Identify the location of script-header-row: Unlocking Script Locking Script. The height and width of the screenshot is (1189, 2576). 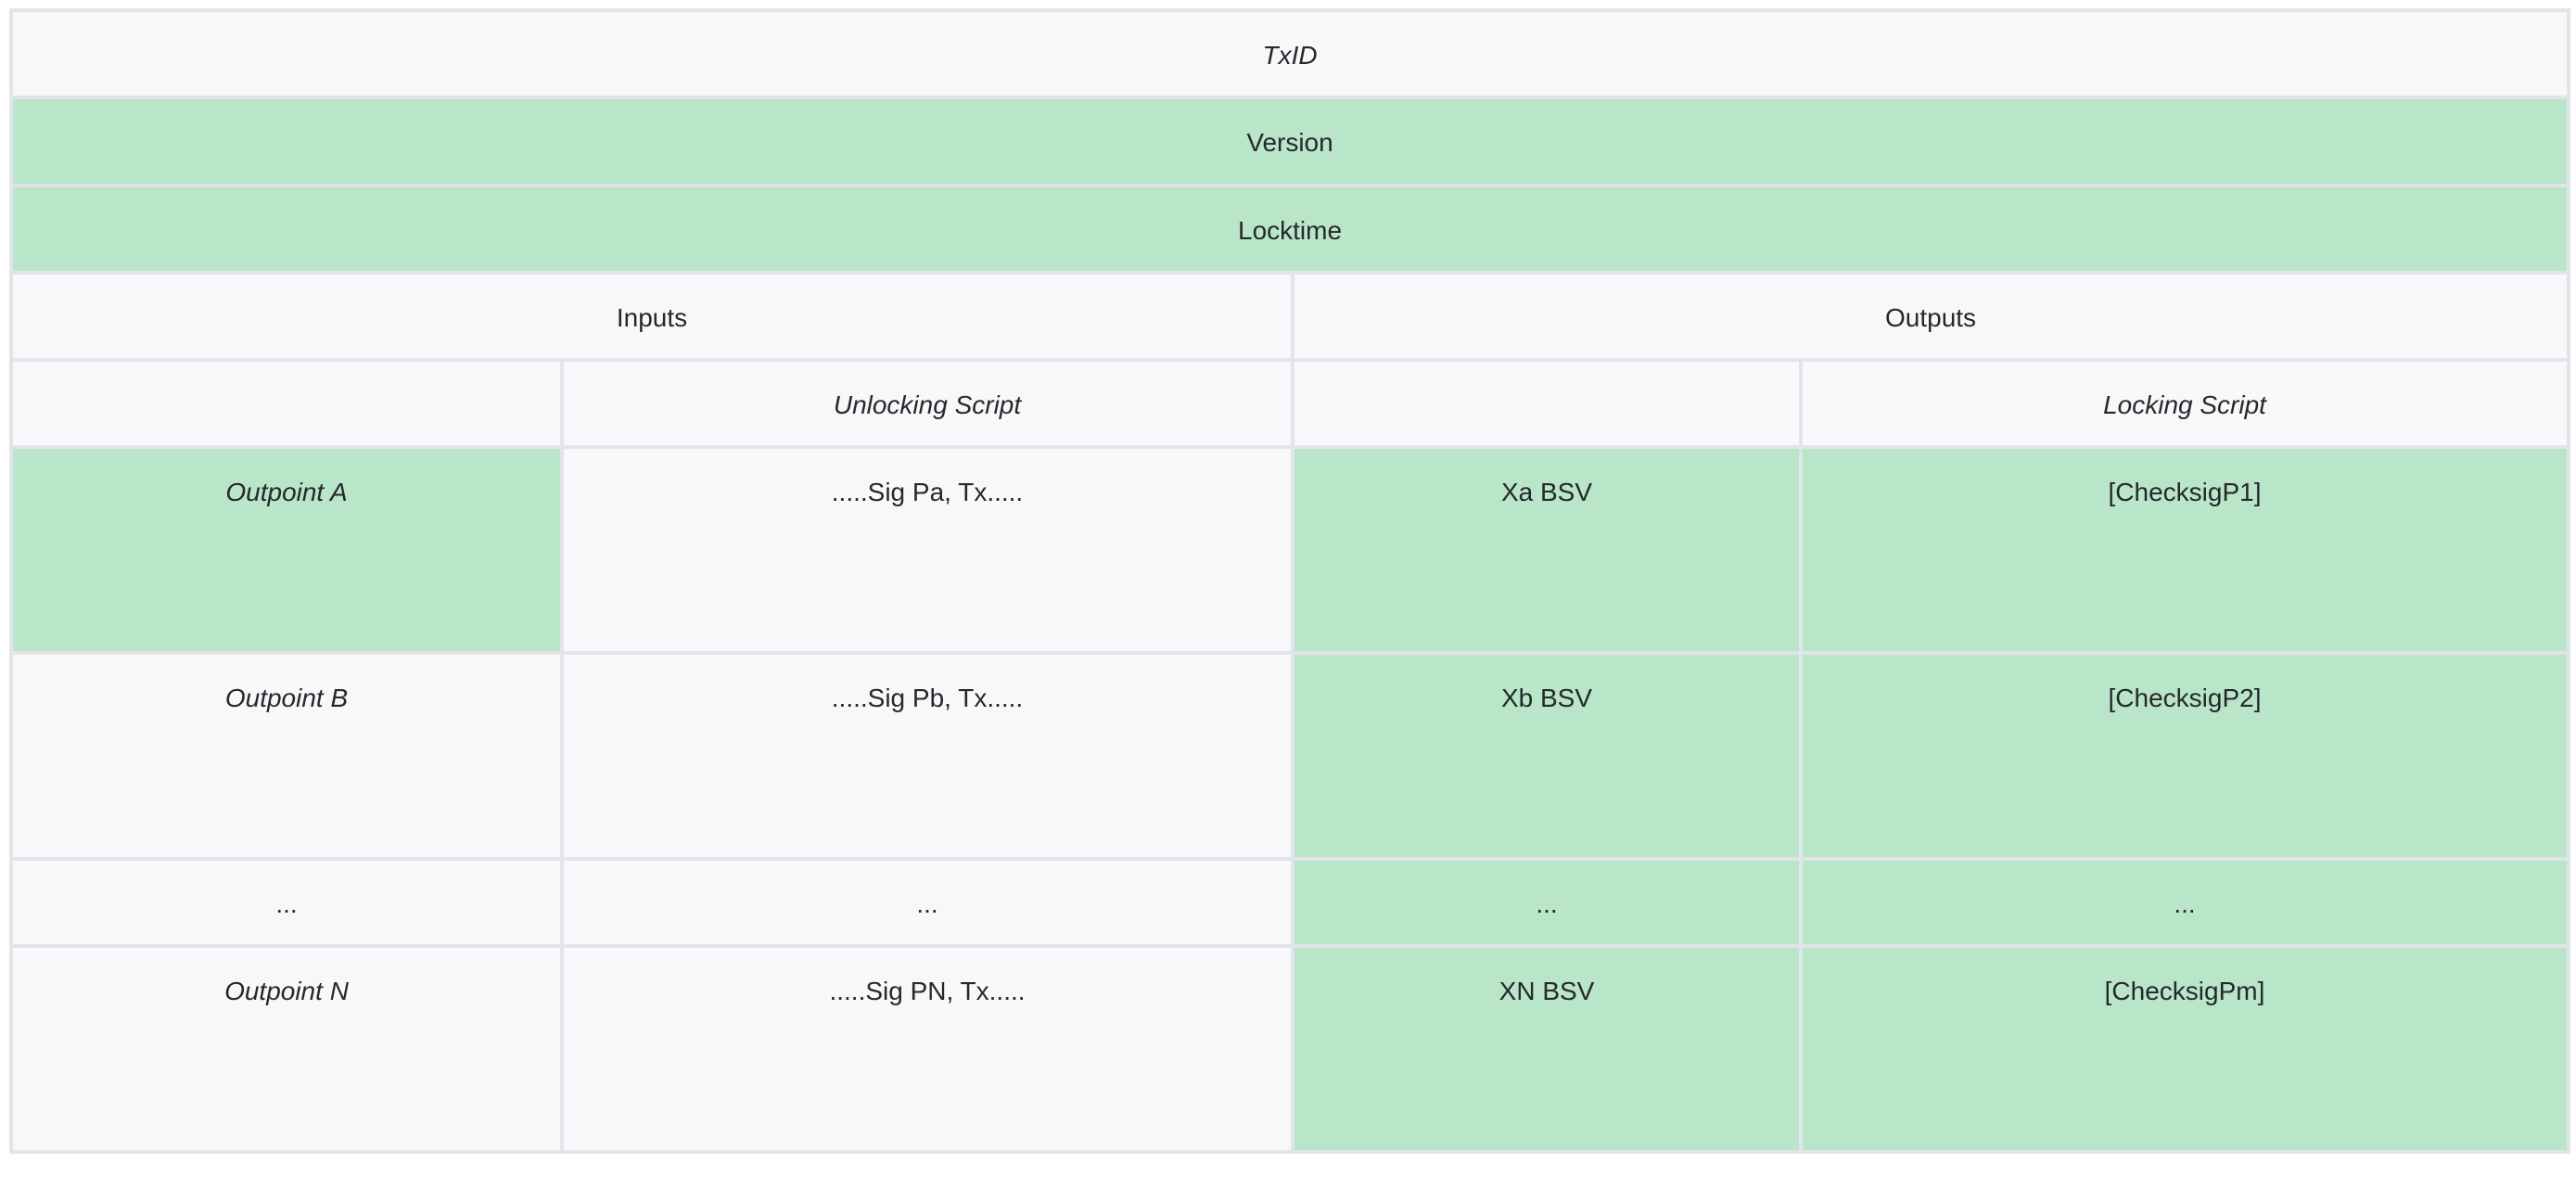
(1290, 403).